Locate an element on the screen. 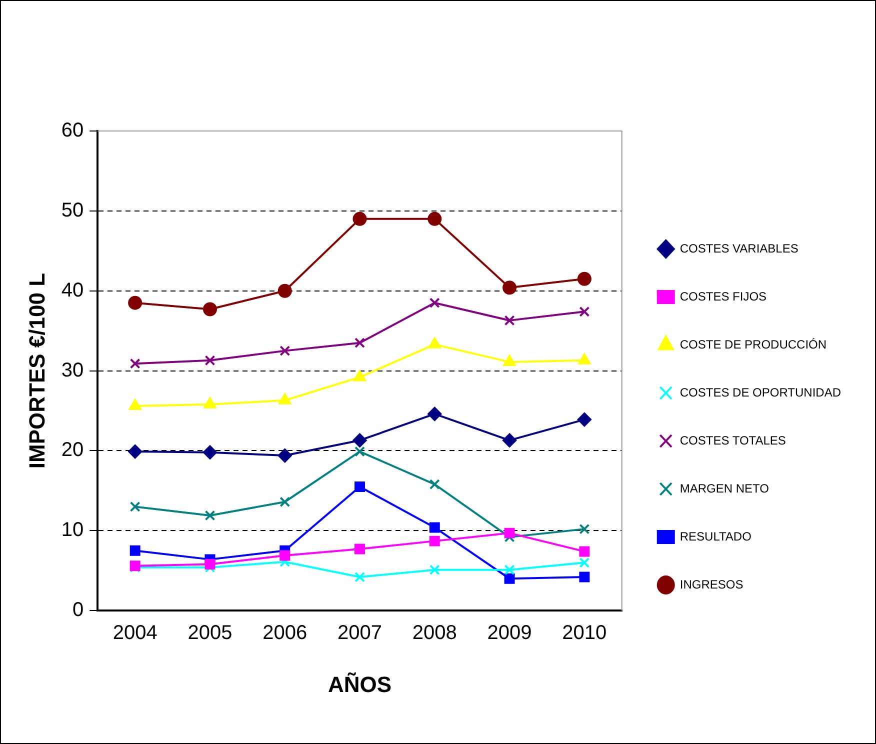  legend-label: INGRESOS is located at coordinates (712, 584).